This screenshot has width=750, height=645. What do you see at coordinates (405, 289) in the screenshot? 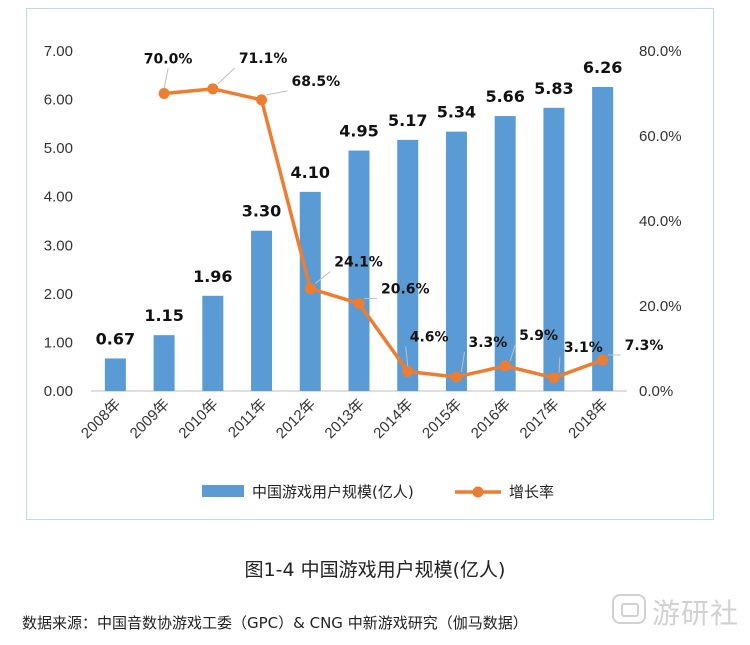
I see `growth-data-label: 20.6%` at bounding box center [405, 289].